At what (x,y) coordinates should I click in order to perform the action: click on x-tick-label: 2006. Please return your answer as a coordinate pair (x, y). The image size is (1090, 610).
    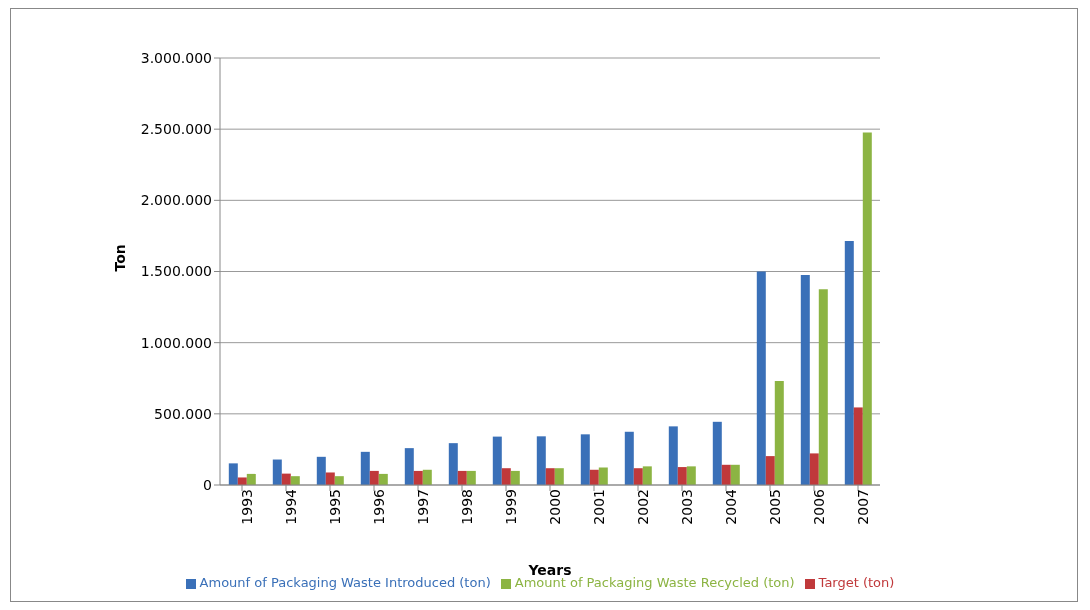
    Looking at the image, I should click on (818, 506).